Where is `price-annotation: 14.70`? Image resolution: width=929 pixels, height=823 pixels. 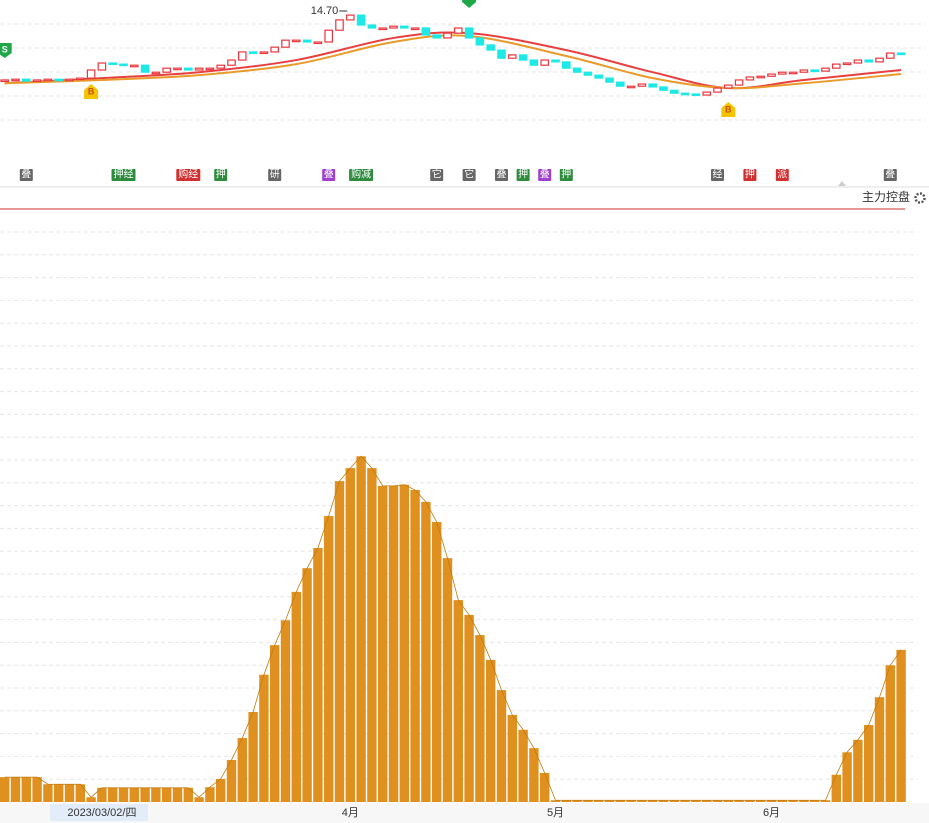 price-annotation: 14.70 is located at coordinates (325, 11).